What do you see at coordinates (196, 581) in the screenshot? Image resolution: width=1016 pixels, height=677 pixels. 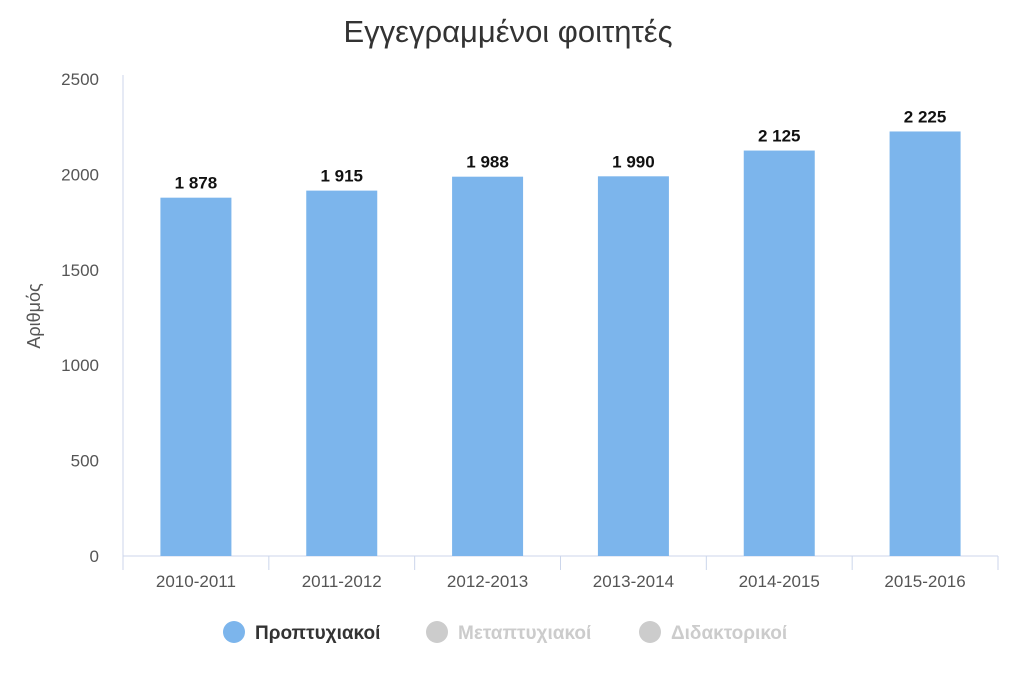 I see `x-tick-label: 2010-2011` at bounding box center [196, 581].